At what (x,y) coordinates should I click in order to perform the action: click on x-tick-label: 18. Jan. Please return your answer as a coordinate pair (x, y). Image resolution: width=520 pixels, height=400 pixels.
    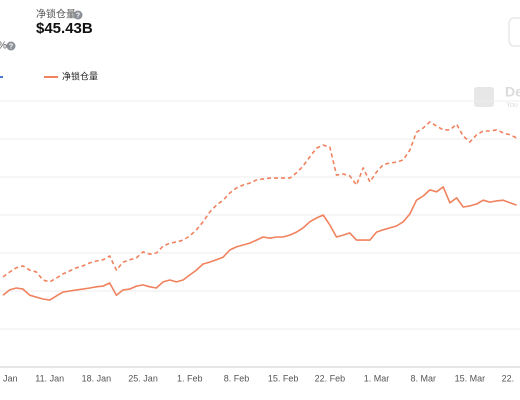
    Looking at the image, I should click on (97, 378).